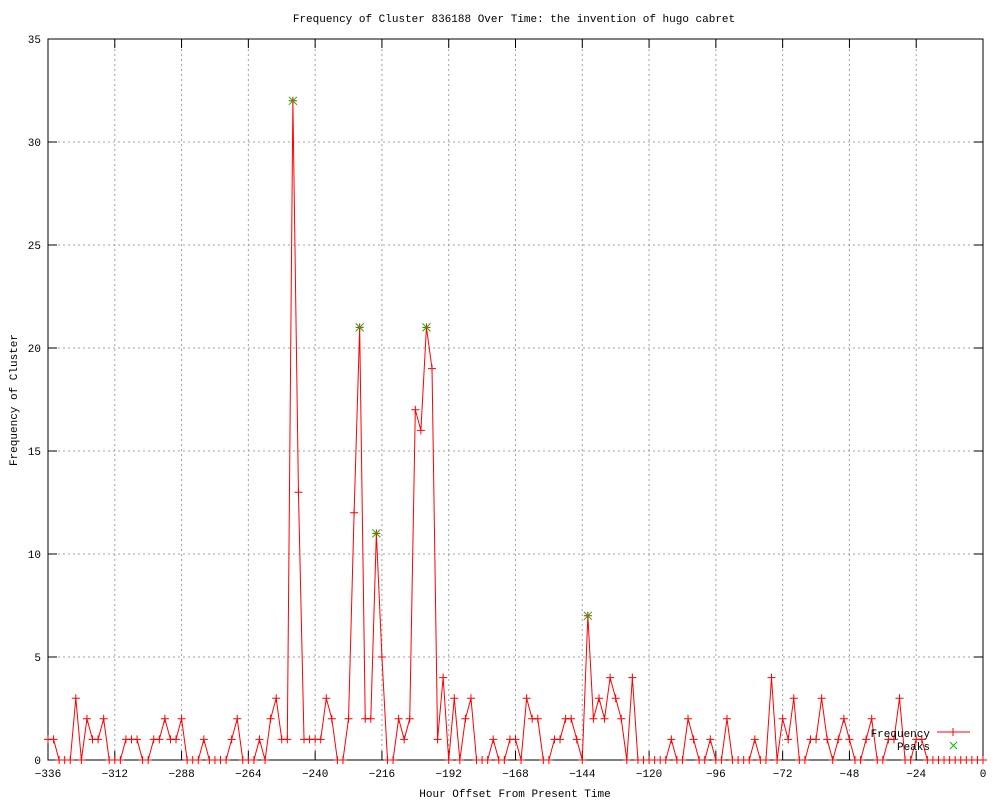  What do you see at coordinates (34, 247) in the screenshot?
I see `y-tick-label: 25` at bounding box center [34, 247].